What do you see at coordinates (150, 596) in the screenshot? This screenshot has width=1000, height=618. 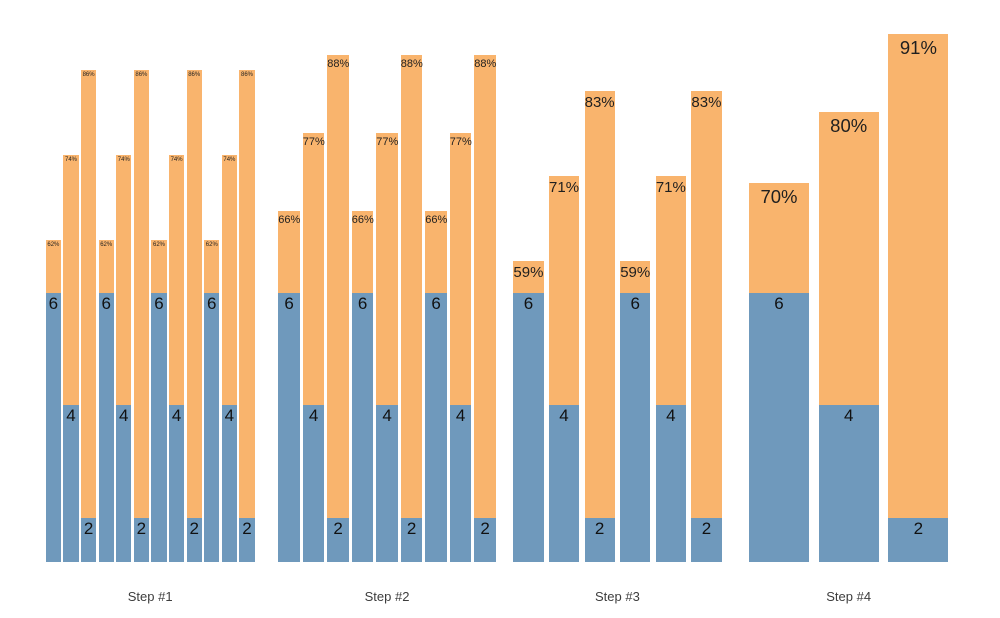 I see `step-label: Step #1` at bounding box center [150, 596].